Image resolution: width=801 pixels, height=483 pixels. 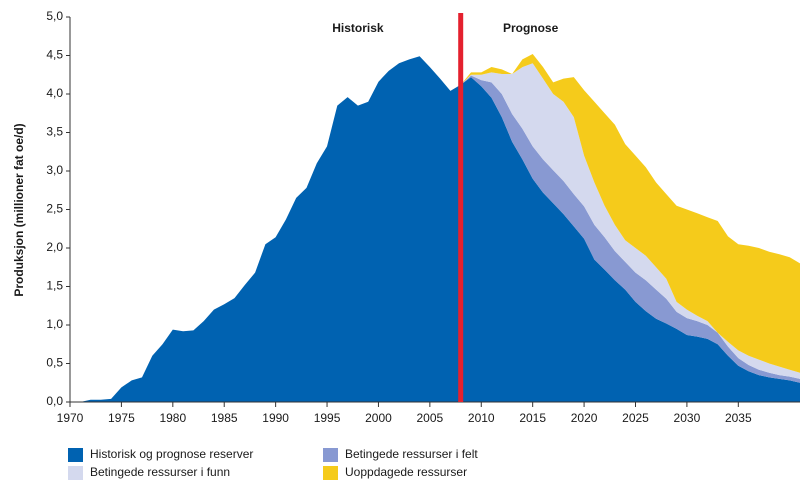 I want to click on y-tick-label: 4,5, so click(x=54, y=55).